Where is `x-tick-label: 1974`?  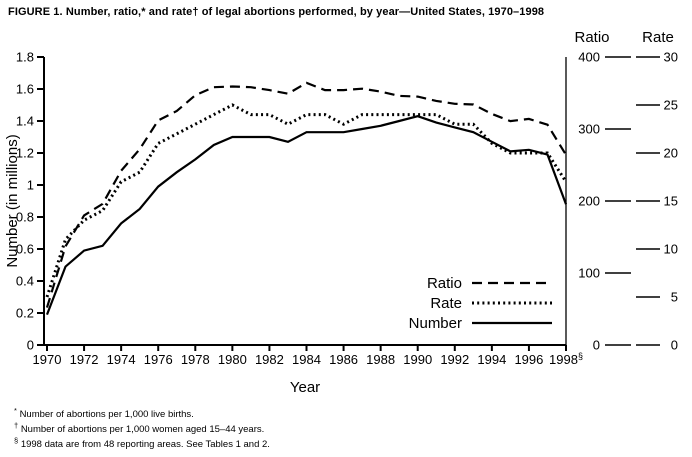
x-tick-label: 1974 is located at coordinates (121, 359).